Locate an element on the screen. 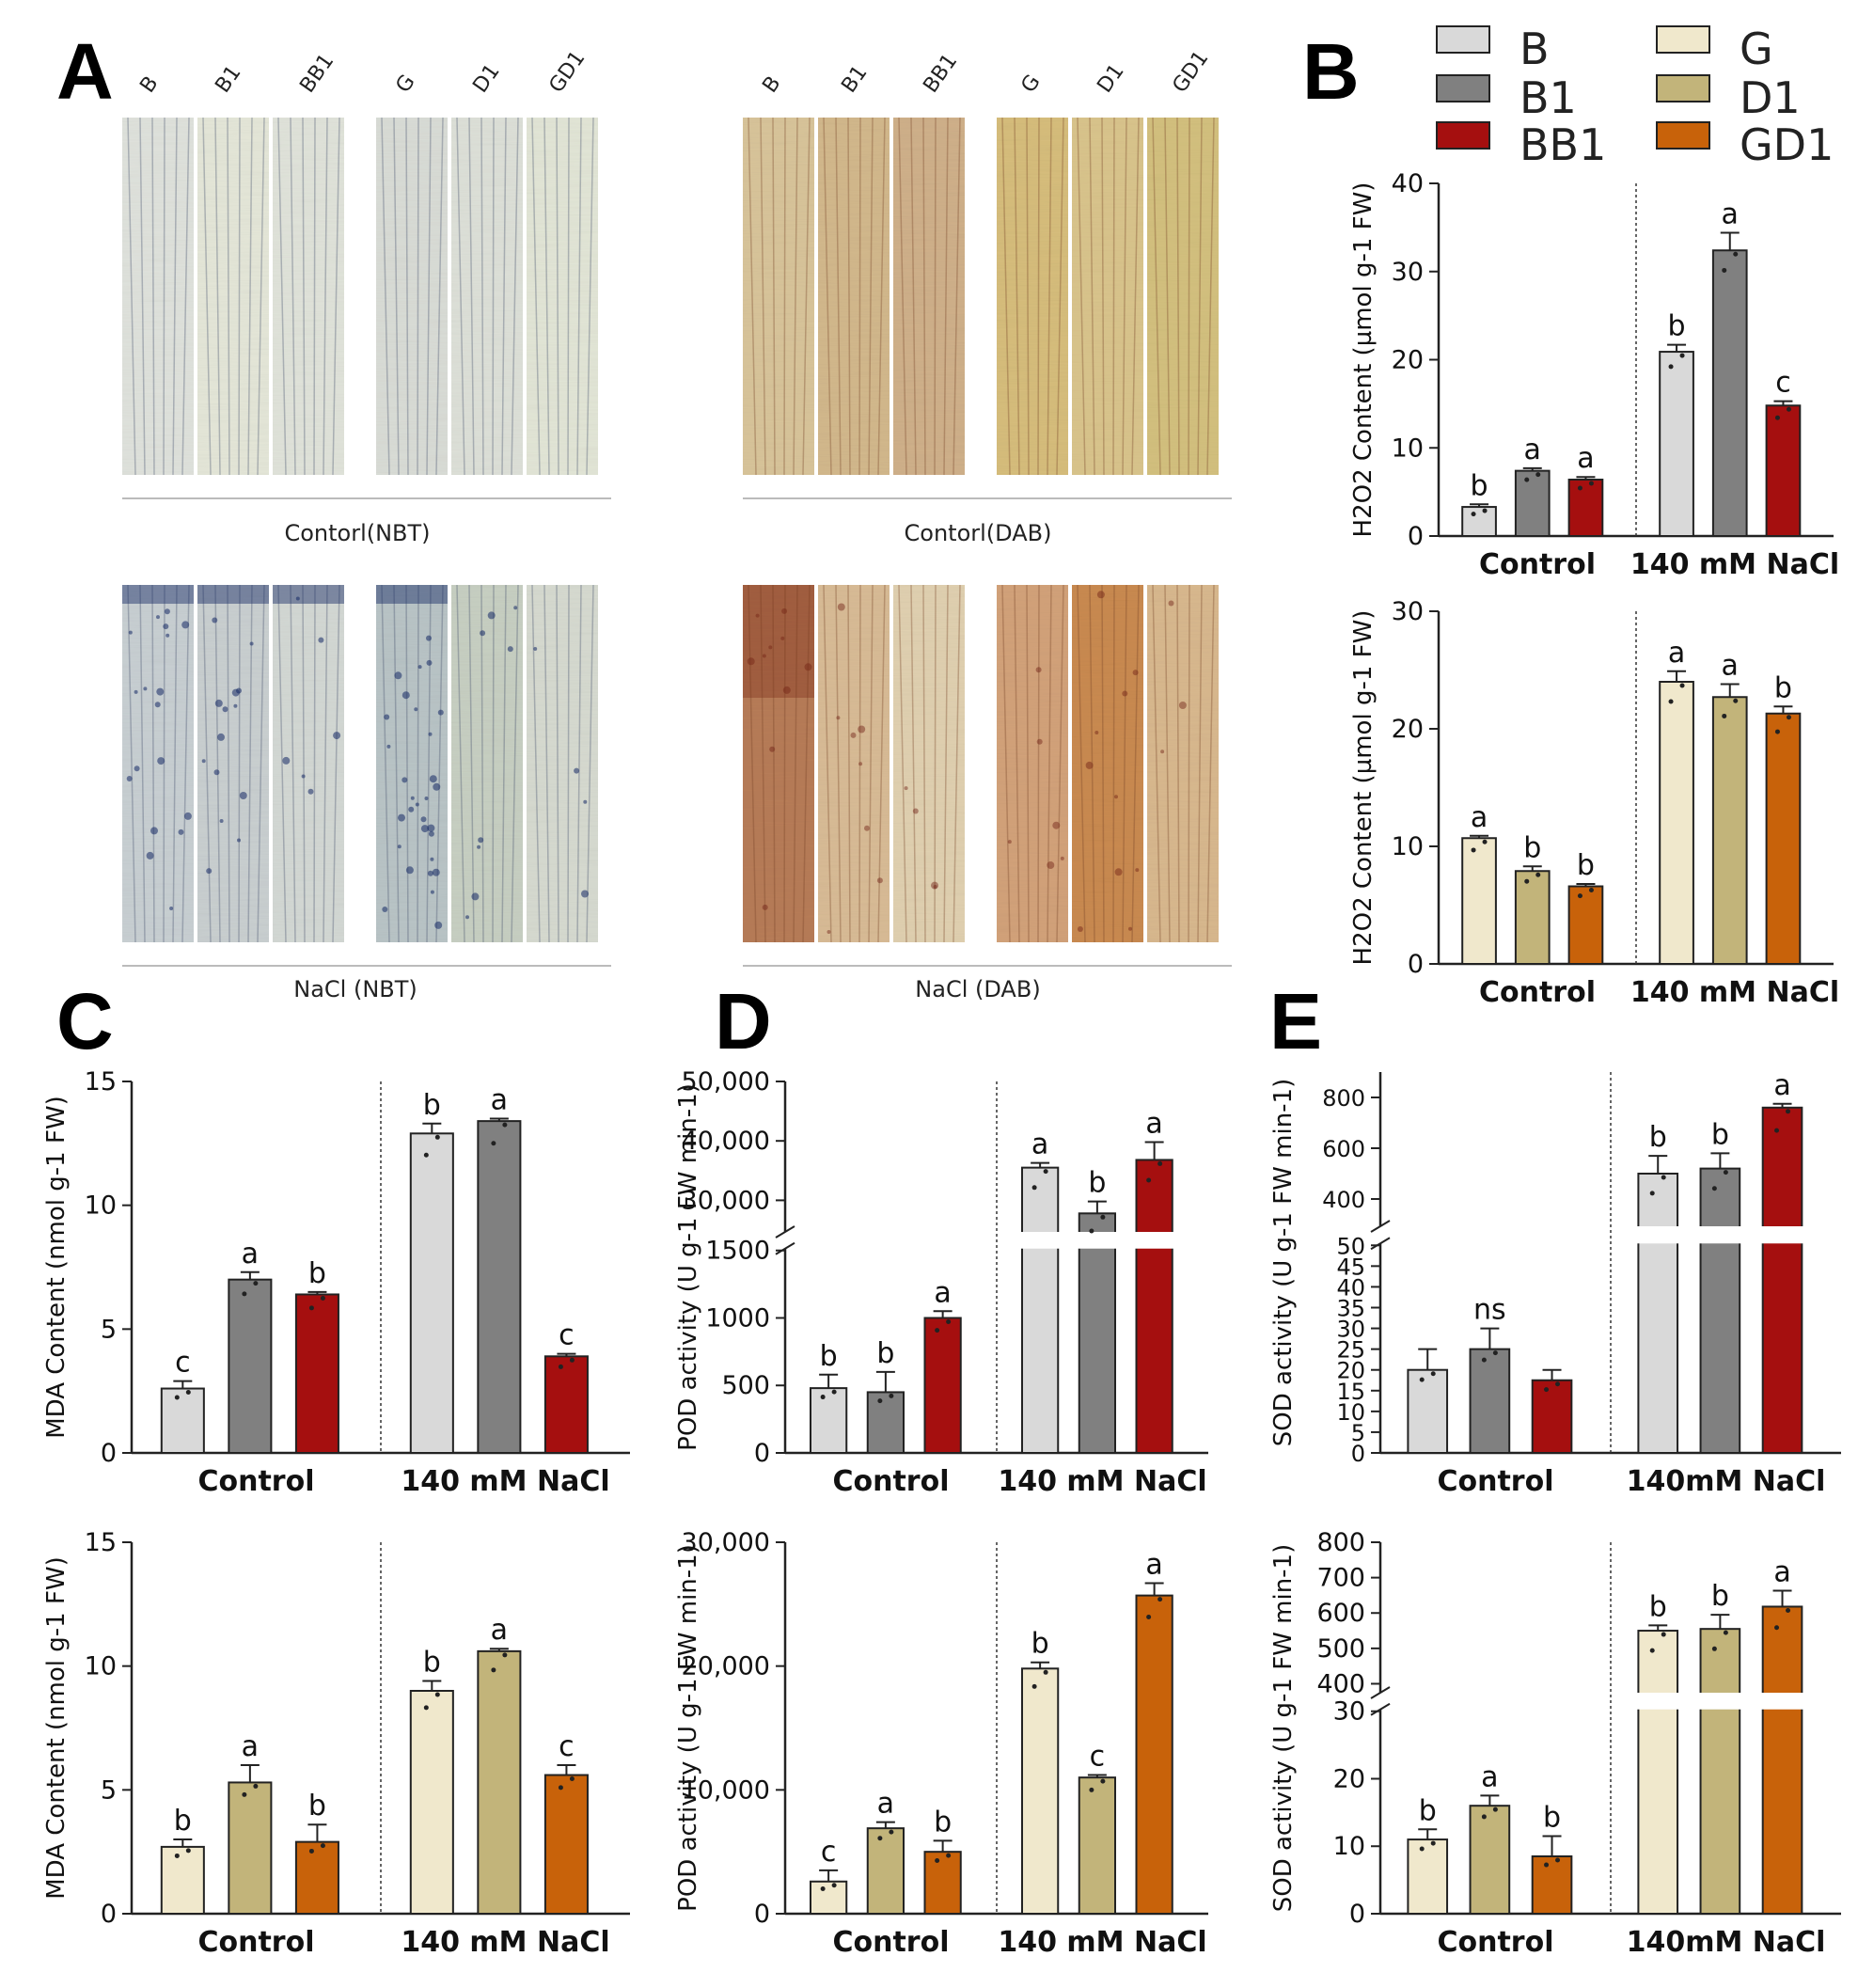 The height and width of the screenshot is (1988, 1858). stain-block is located at coordinates (987, 775).